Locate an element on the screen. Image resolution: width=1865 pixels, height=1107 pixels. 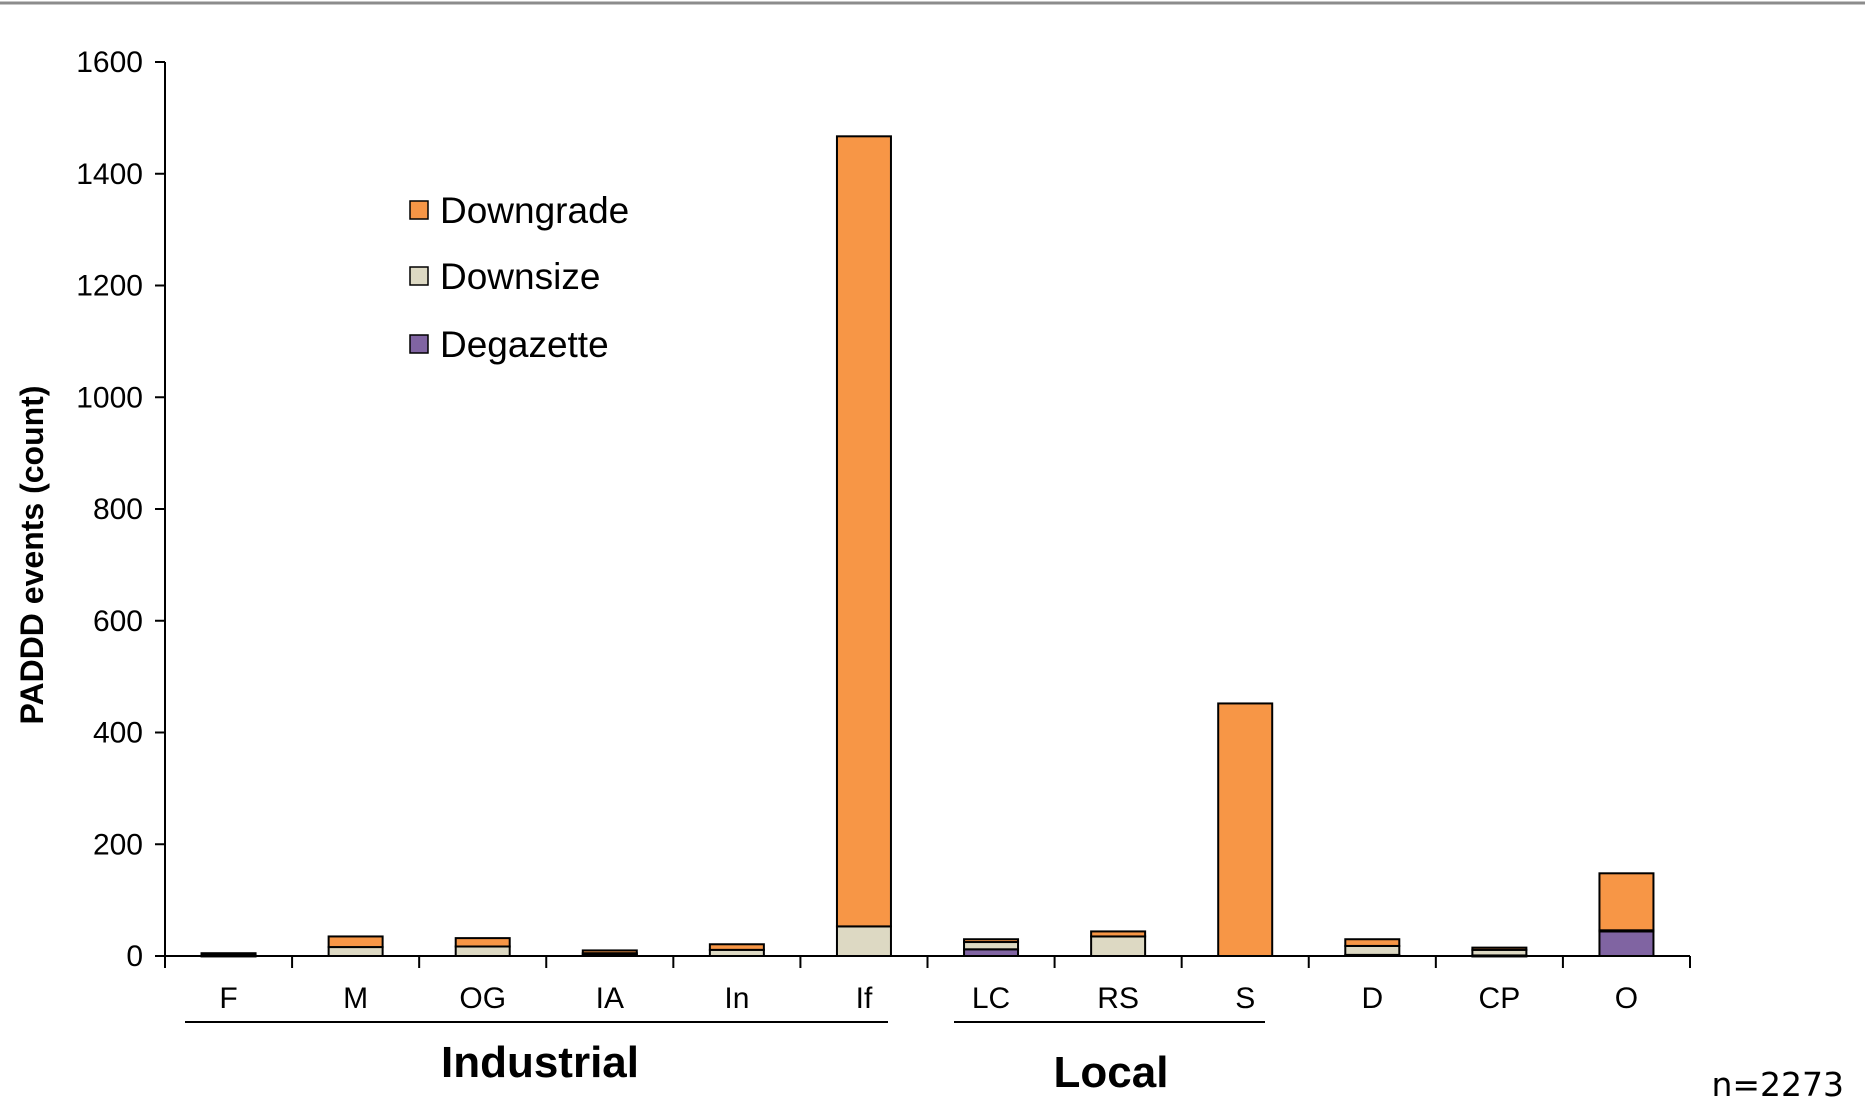
bar-segment-downsize-lc is located at coordinates (991, 946).